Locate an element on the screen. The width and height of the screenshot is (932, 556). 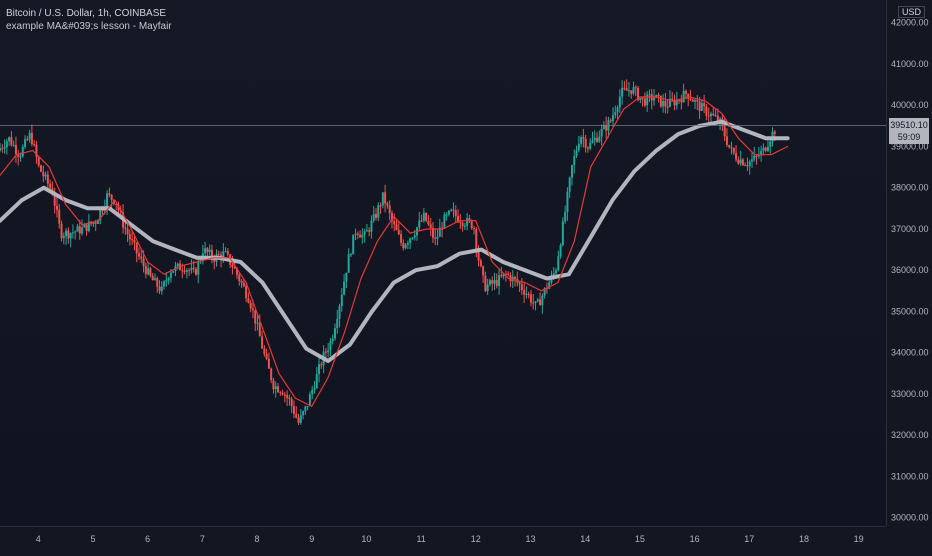
last-price-tag: 39510.10 59:09 is located at coordinates (909, 131).